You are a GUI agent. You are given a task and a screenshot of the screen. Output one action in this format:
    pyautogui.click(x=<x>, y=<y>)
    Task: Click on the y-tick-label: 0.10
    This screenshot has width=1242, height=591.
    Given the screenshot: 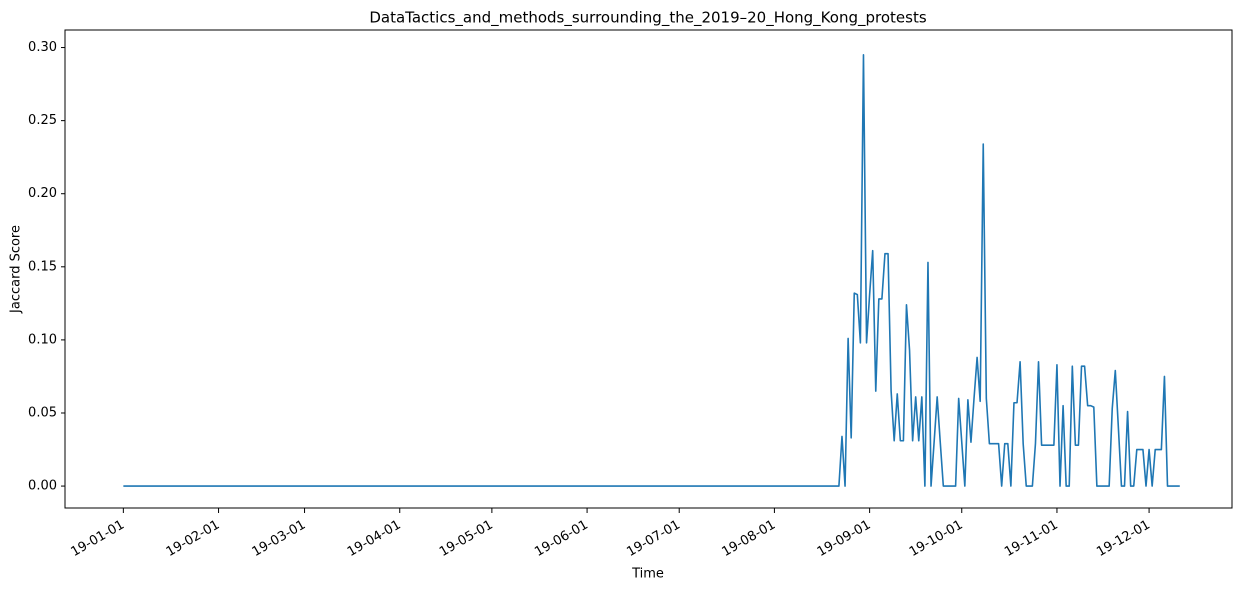 What is the action you would take?
    pyautogui.click(x=42, y=339)
    